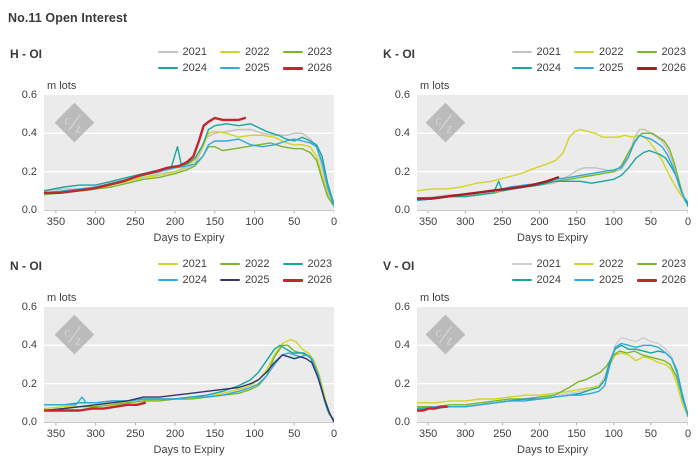 Image resolution: width=698 pixels, height=456 pixels. I want to click on x-tick-label: 250, so click(502, 222).